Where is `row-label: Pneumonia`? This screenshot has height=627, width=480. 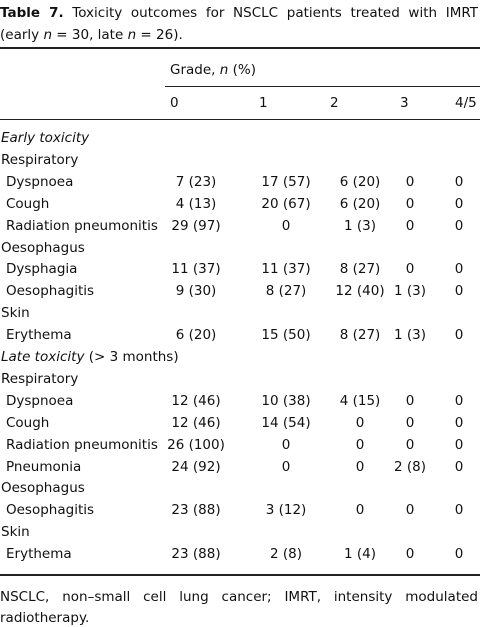
row-label: Pneumonia is located at coordinates (44, 466).